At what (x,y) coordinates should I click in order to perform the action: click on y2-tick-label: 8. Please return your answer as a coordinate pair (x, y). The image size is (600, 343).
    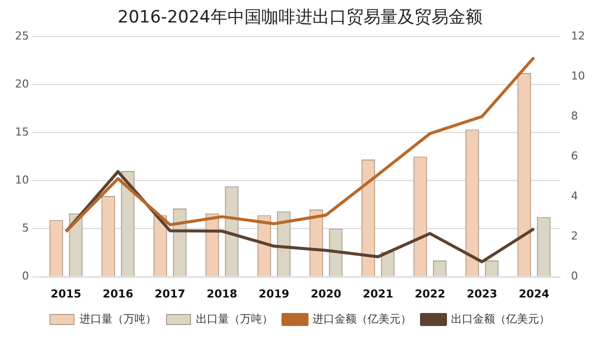
    Looking at the image, I should click on (574, 115).